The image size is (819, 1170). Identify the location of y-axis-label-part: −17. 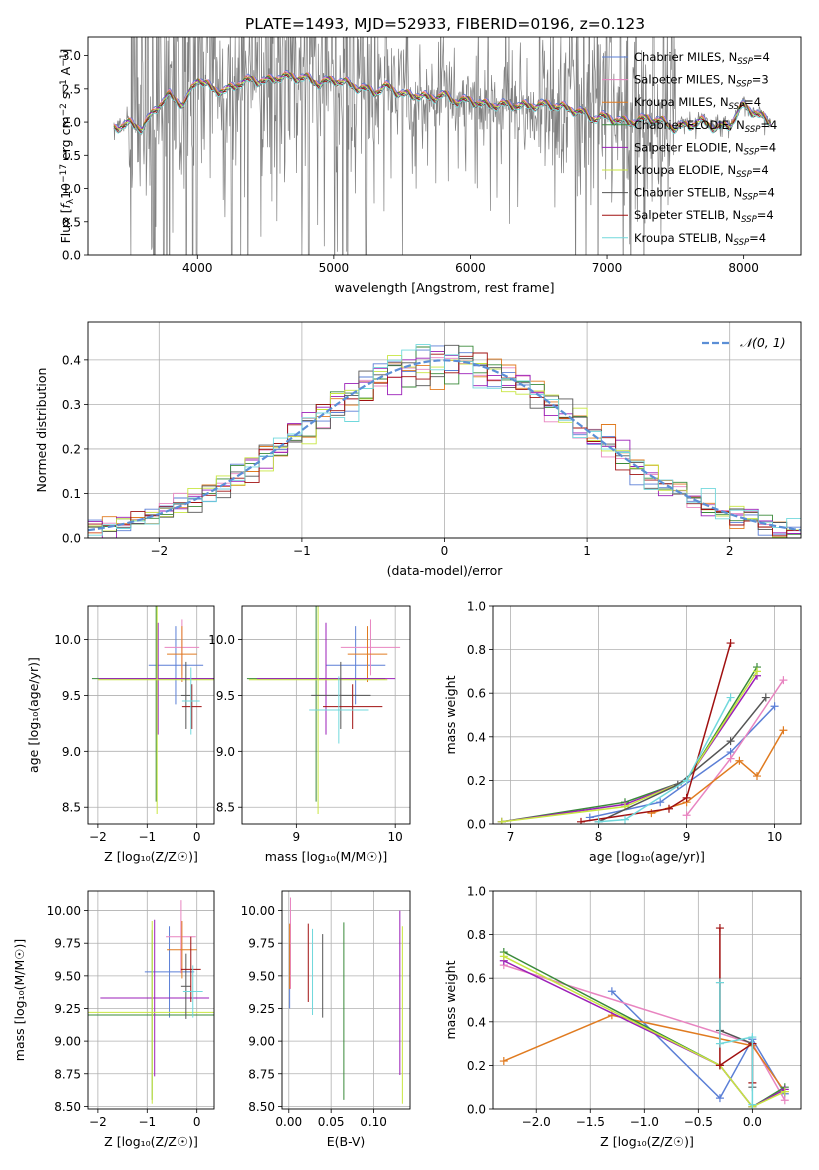
(64, 173).